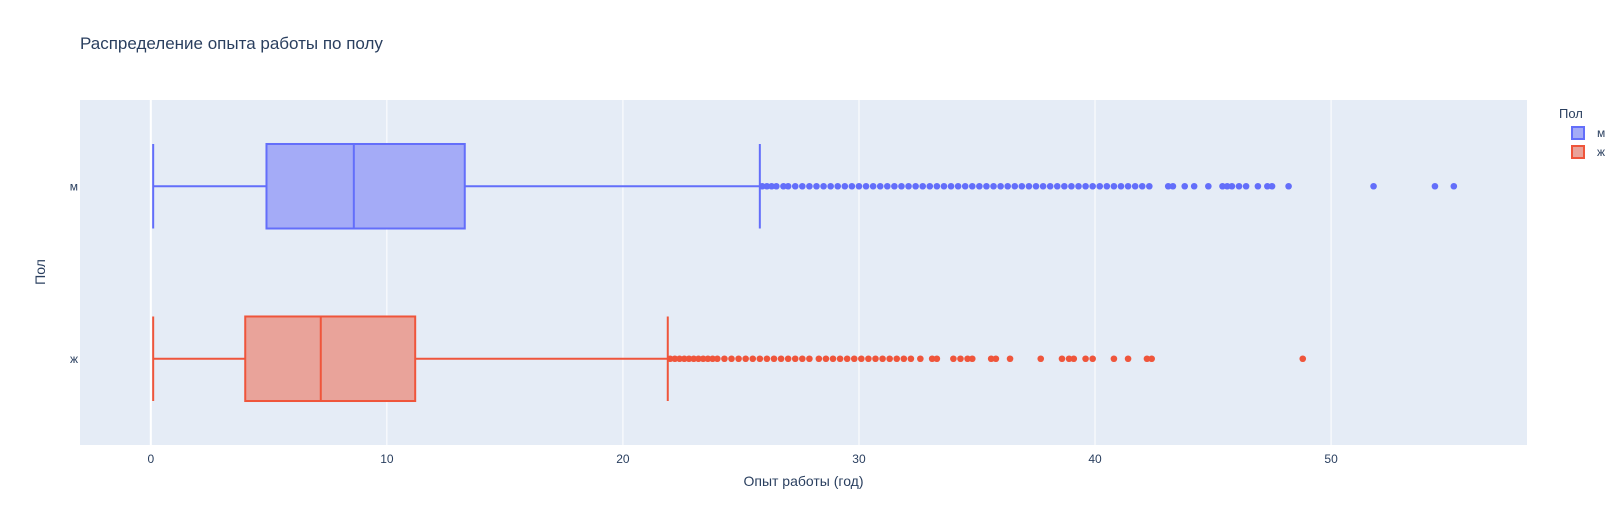  What do you see at coordinates (1571, 113) in the screenshot?
I see `legend-title: Пол` at bounding box center [1571, 113].